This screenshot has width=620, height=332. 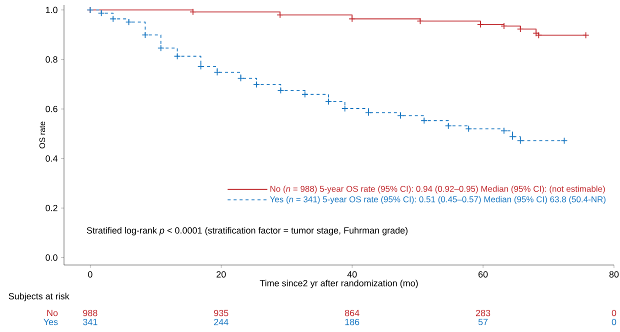 I want to click on y-tick-label: 0.8, so click(x=52, y=59).